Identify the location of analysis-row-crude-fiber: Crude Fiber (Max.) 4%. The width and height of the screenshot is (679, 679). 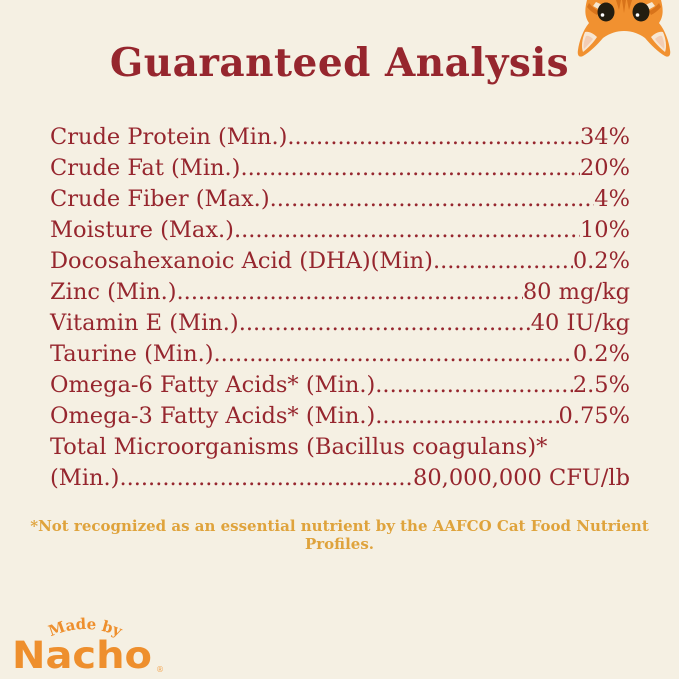
(340, 201).